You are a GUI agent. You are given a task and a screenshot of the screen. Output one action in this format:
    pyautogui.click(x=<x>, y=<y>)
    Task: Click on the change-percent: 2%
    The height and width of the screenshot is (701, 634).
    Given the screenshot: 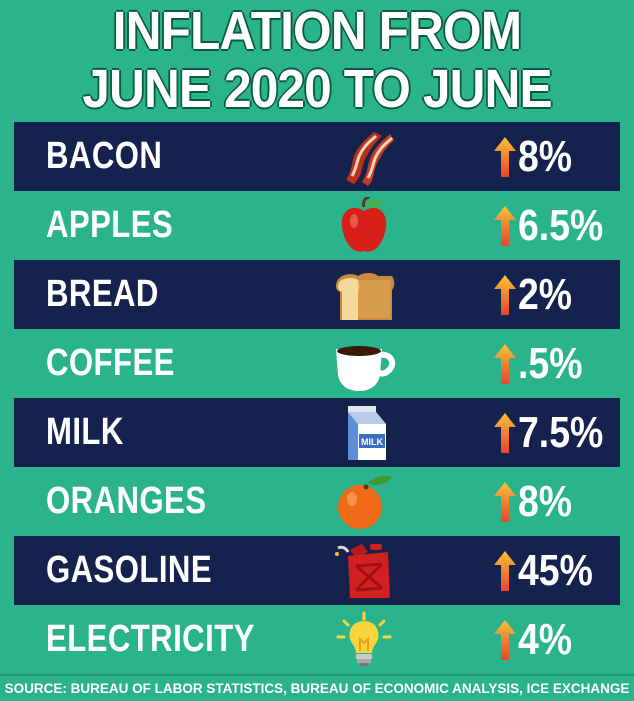 What is the action you would take?
    pyautogui.click(x=545, y=294)
    